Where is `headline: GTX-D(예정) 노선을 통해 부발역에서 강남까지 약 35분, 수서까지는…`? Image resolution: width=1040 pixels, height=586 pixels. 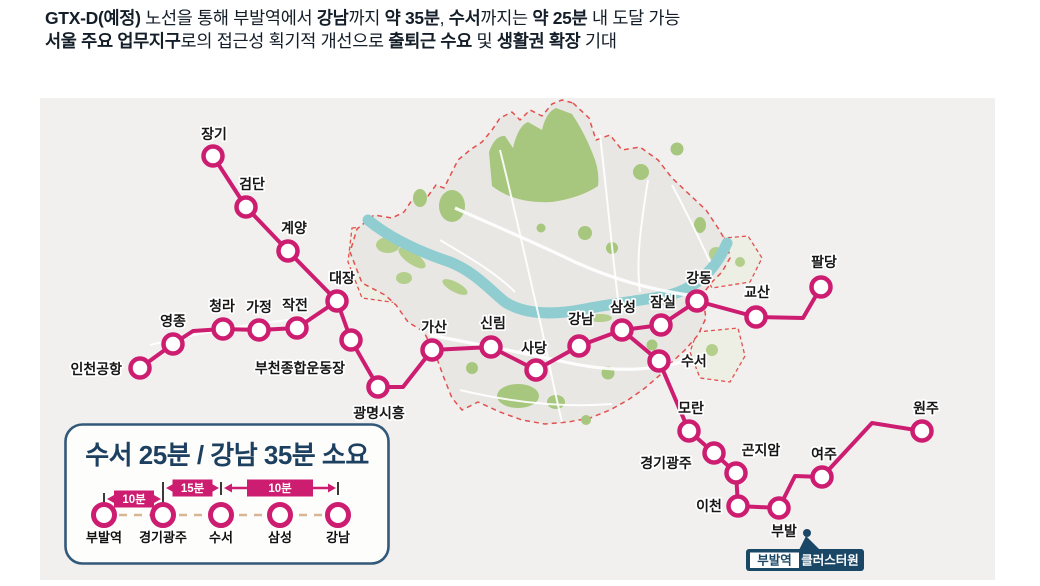 headline: GTX-D(예정) 노선을 통해 부발역에서 강남까지 약 35분, 수서까지는… is located at coordinates (525, 30).